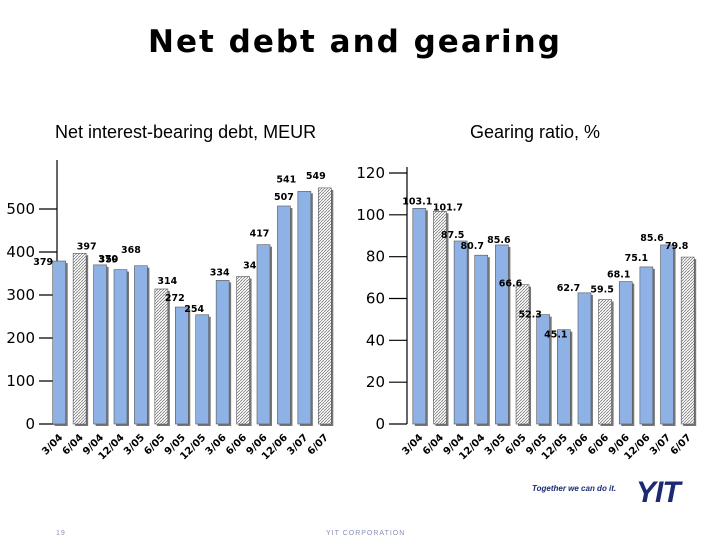 This screenshot has width=720, height=540. Describe the element at coordinates (618, 275) in the screenshot. I see `data-label: 68.1` at that location.